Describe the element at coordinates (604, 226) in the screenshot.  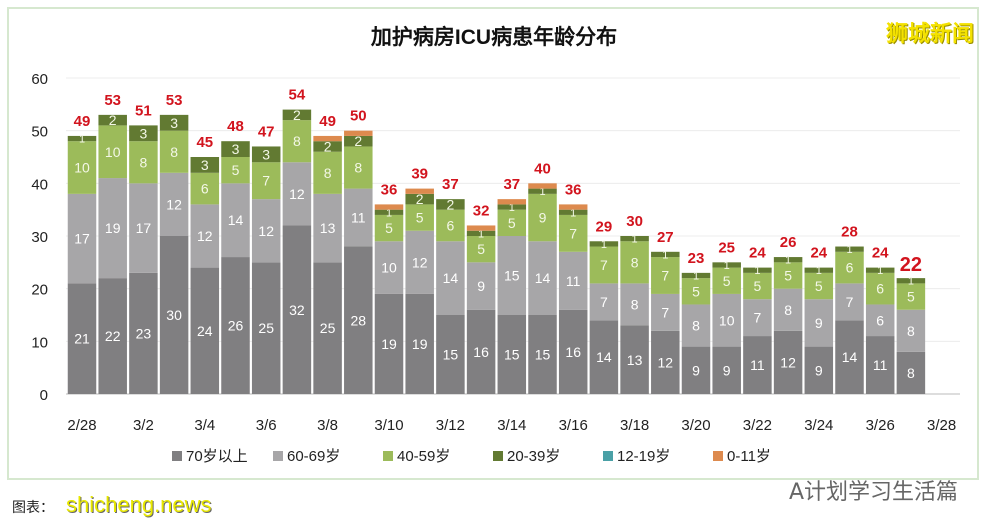
I see `total-label: 29` at that location.